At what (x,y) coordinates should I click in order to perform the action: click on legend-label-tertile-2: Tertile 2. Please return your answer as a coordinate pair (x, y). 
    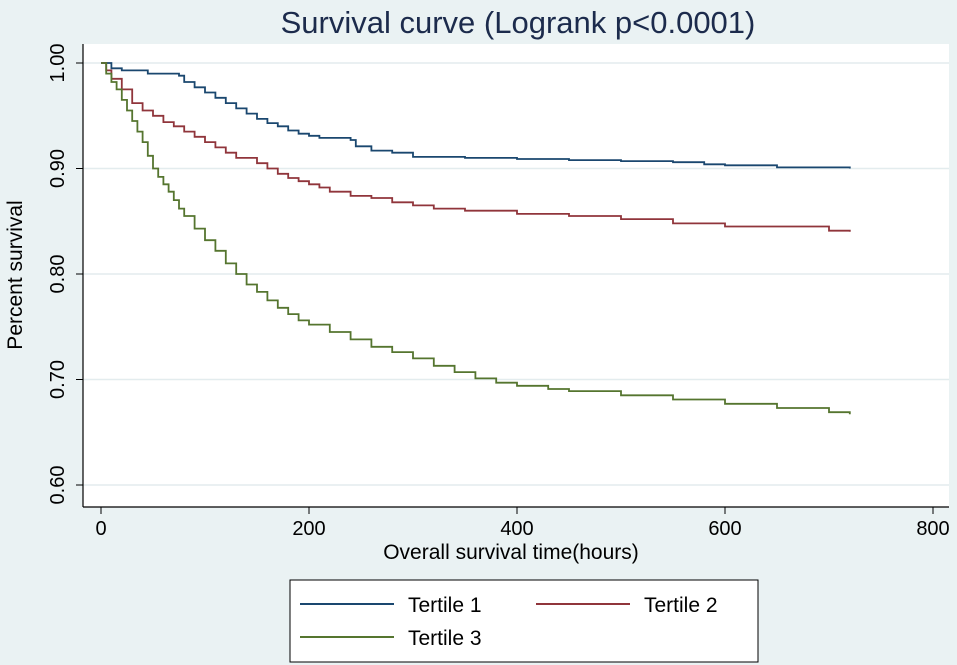
    Looking at the image, I should click on (681, 605).